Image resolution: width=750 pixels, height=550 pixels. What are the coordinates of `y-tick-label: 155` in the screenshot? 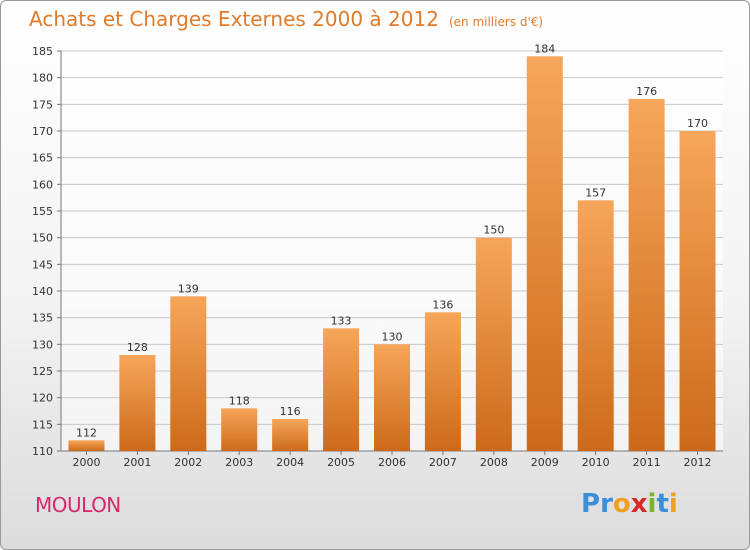 It's located at (42, 211).